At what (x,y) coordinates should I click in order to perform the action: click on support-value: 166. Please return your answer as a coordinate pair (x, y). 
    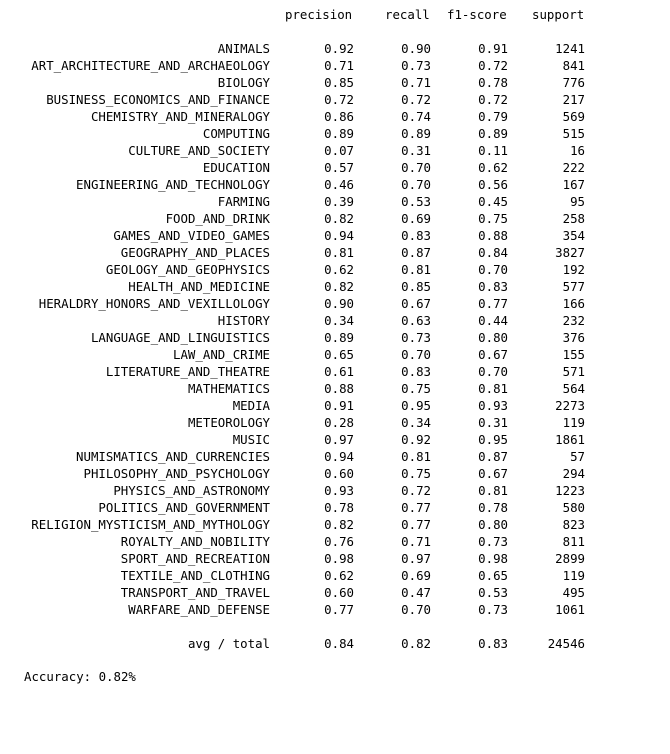
    Looking at the image, I should click on (573, 303).